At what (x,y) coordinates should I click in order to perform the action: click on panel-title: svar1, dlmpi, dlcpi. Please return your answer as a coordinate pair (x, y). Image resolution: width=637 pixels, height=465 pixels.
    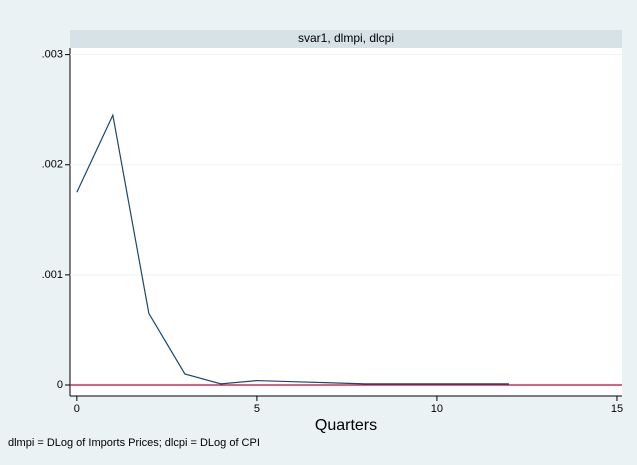
    Looking at the image, I should click on (346, 38).